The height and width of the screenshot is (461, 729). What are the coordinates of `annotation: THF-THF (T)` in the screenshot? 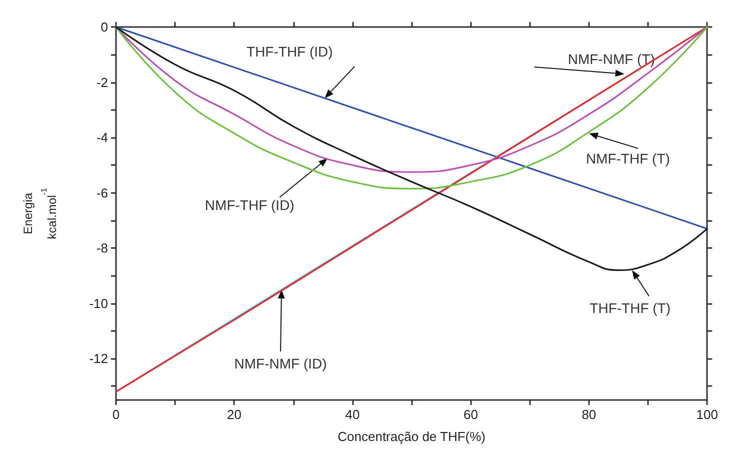 It's located at (630, 308).